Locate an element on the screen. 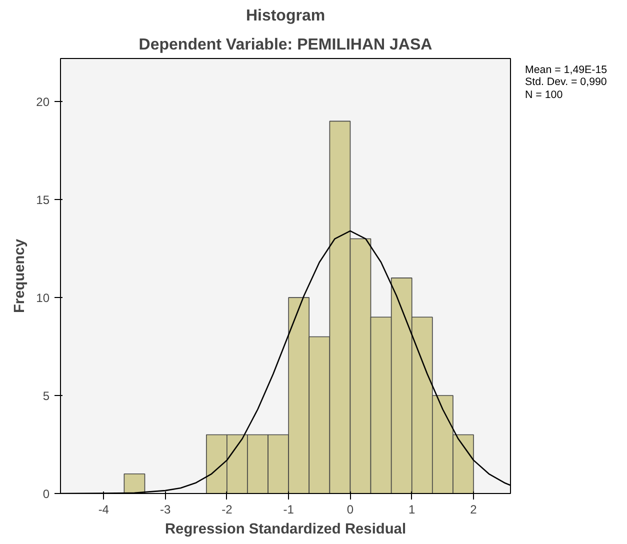  y-tick-label: 0 is located at coordinates (46, 494).